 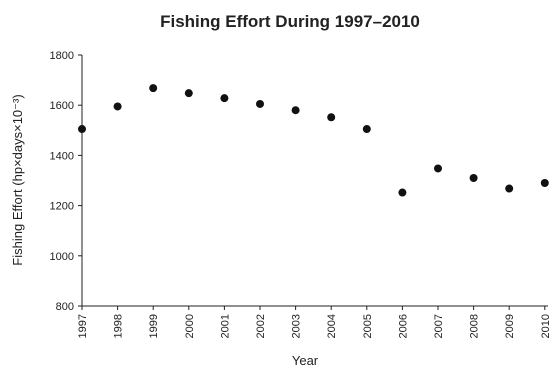 What do you see at coordinates (62, 207) in the screenshot?
I see `y-tick-label: 1200` at bounding box center [62, 207].